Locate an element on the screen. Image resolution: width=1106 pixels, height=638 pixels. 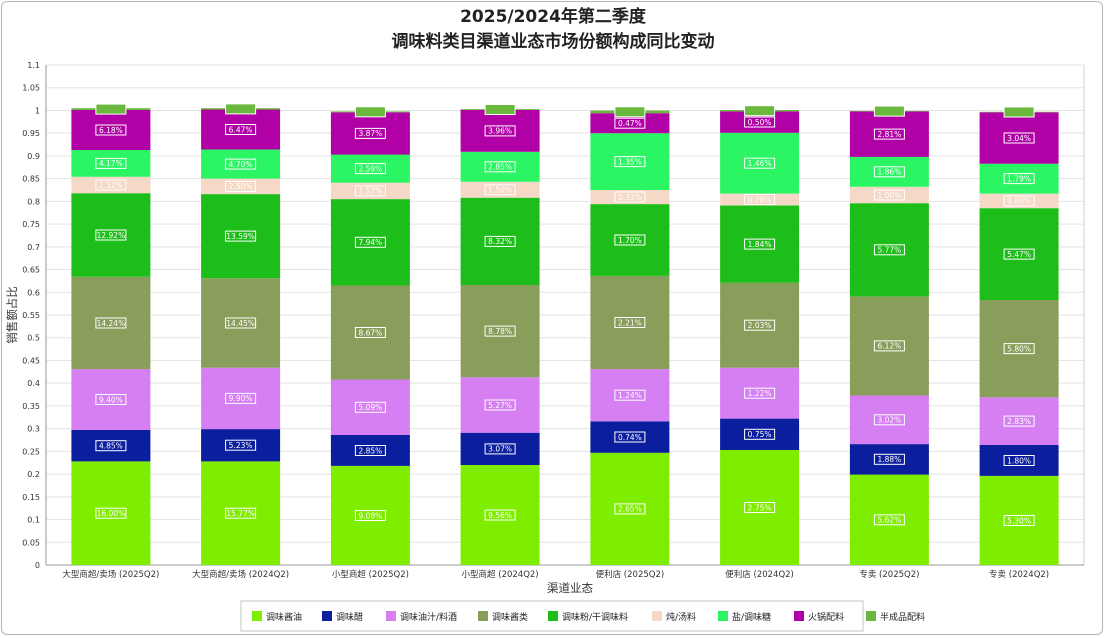
data-label: 2.52% is located at coordinates (111, 185).